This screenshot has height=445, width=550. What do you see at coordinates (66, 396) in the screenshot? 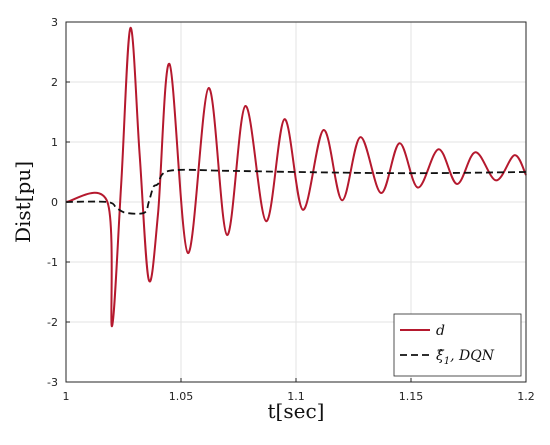
I see `x-tick-label: 1` at bounding box center [66, 396].